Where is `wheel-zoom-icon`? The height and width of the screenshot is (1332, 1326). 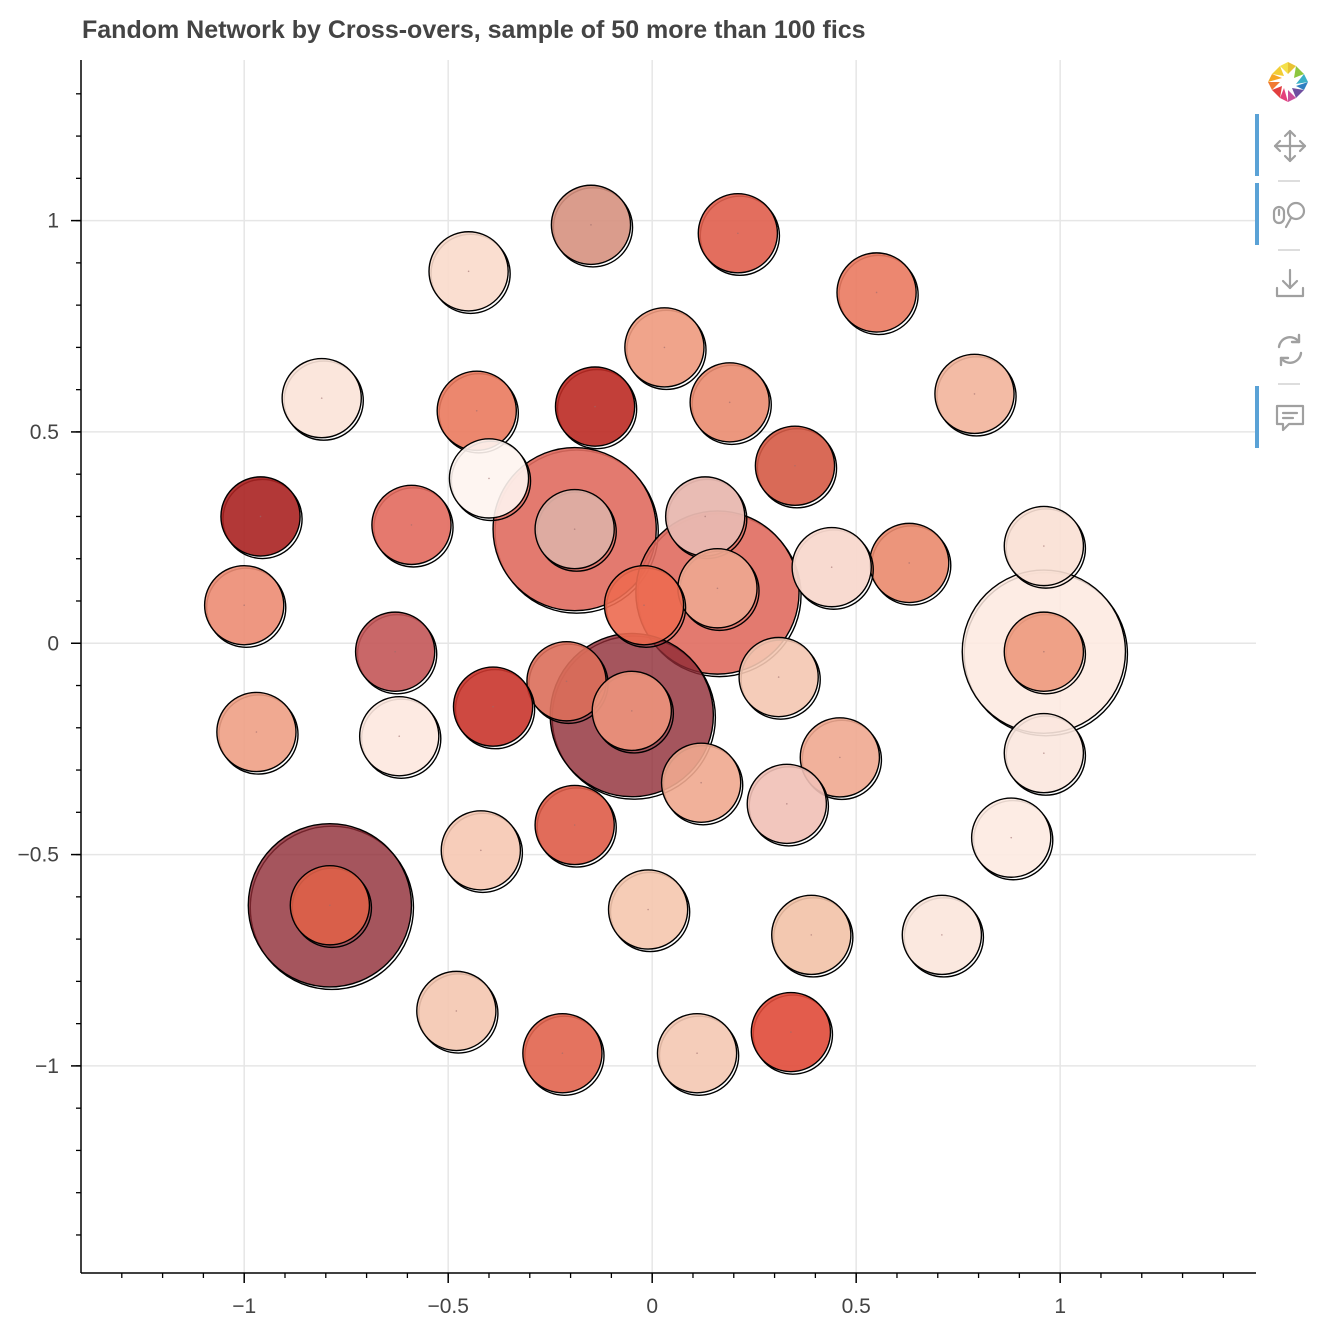
wheel-zoom-icon is located at coordinates (1289, 215).